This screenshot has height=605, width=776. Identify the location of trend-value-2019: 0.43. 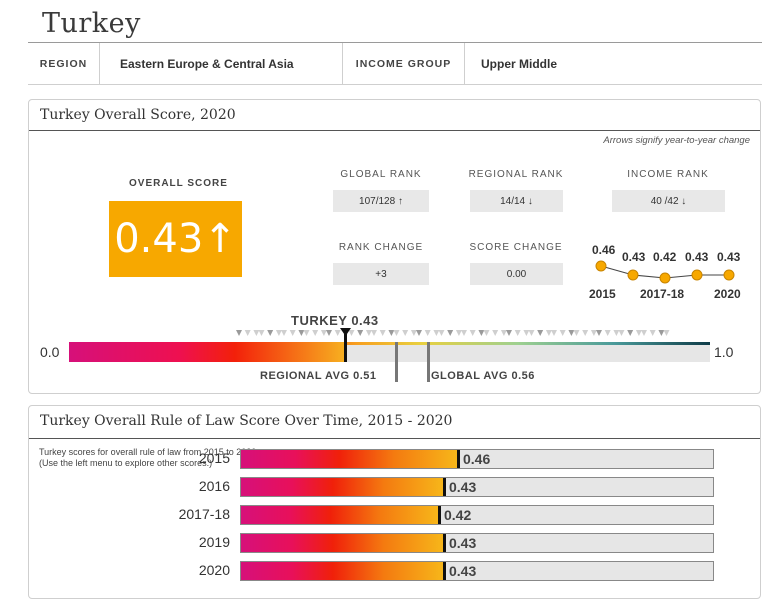
(697, 257).